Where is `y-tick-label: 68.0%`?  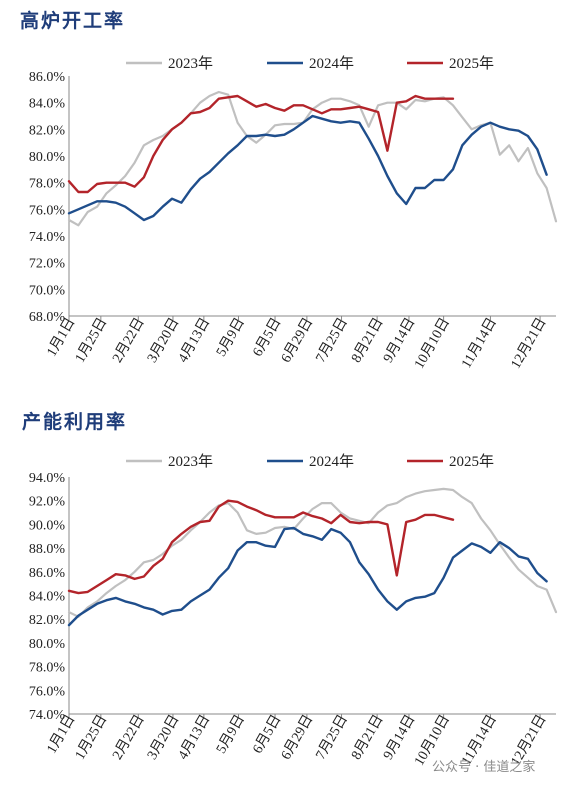 y-tick-label: 68.0% is located at coordinates (47, 317).